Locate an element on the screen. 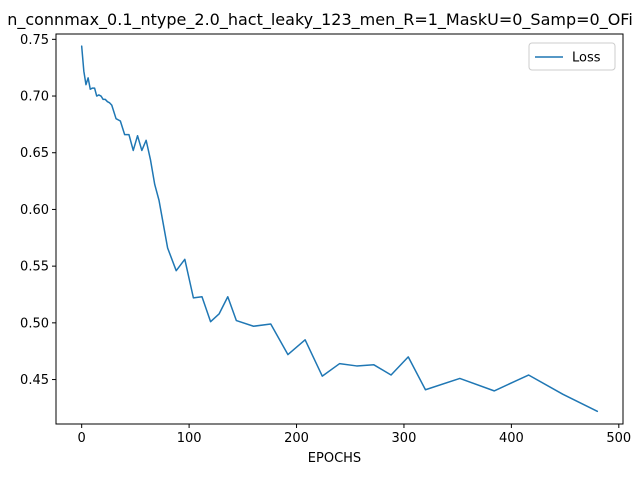 The image size is (640, 480). y-tick-label: 0.65 is located at coordinates (34, 153).